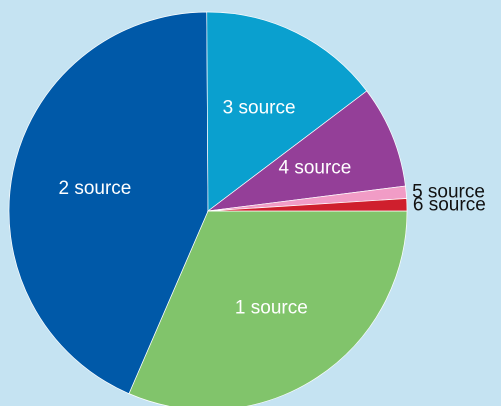  I want to click on pie-label-1-source: 1 source, so click(271, 307).